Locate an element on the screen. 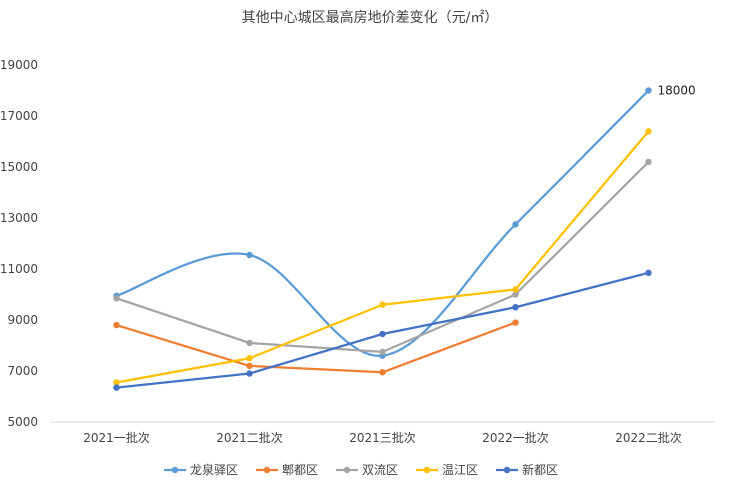 The width and height of the screenshot is (740, 486). legend-item: 郫都区 is located at coordinates (287, 469).